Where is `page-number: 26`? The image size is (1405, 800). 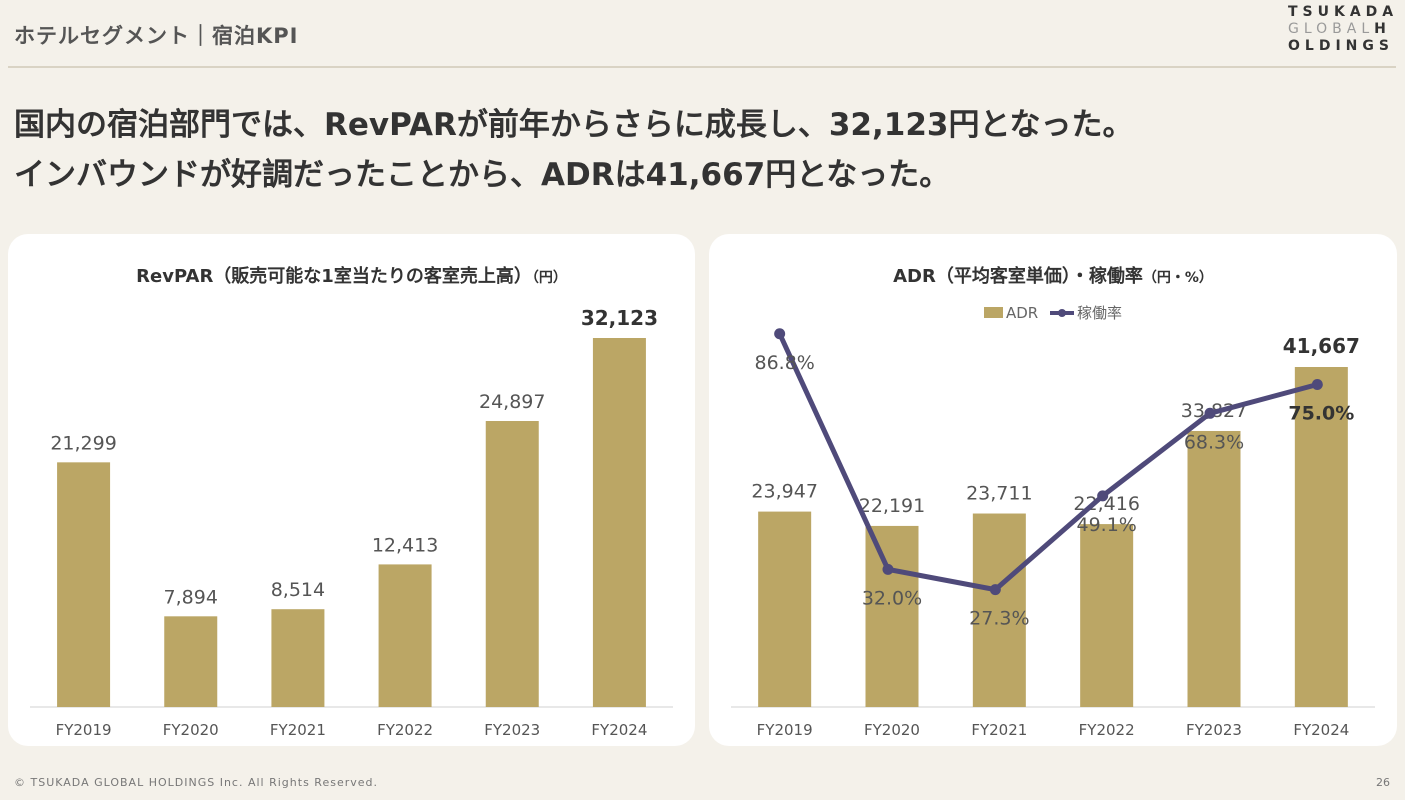
page-number: 26 is located at coordinates (1383, 782).